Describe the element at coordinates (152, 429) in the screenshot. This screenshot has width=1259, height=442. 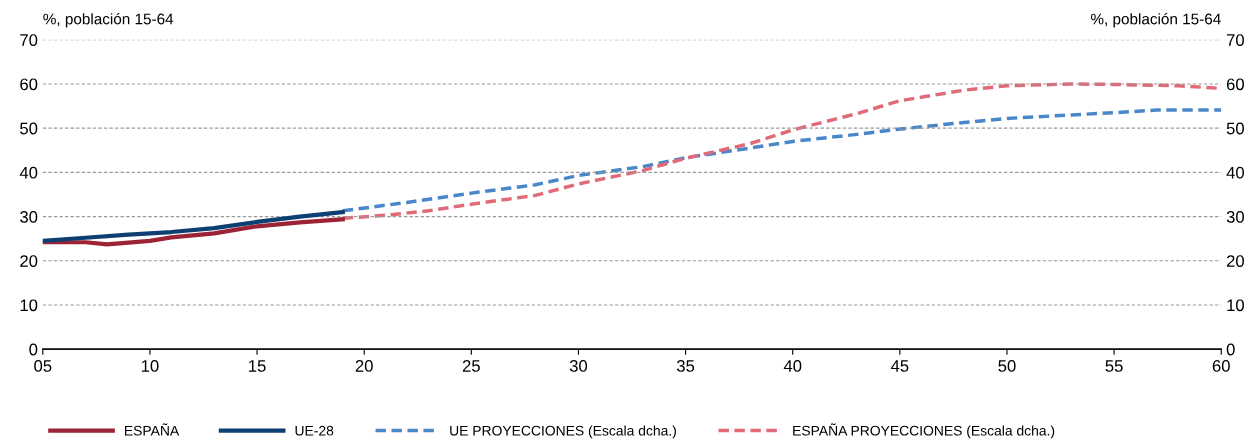
I see `legend-label: ESPAÑA` at that location.